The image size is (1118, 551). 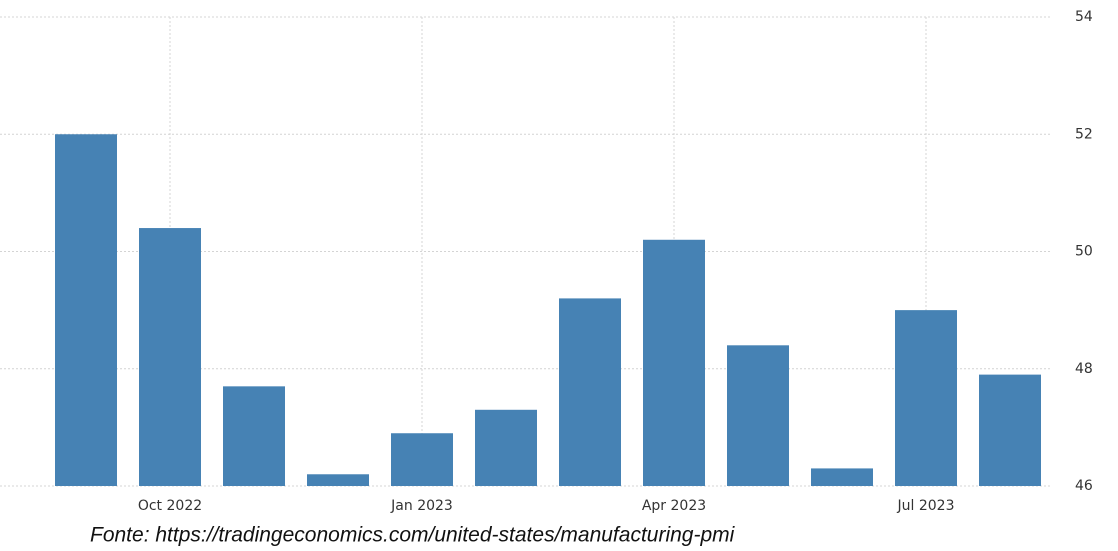 I want to click on x-tick-label: Oct 2022, so click(x=170, y=506).